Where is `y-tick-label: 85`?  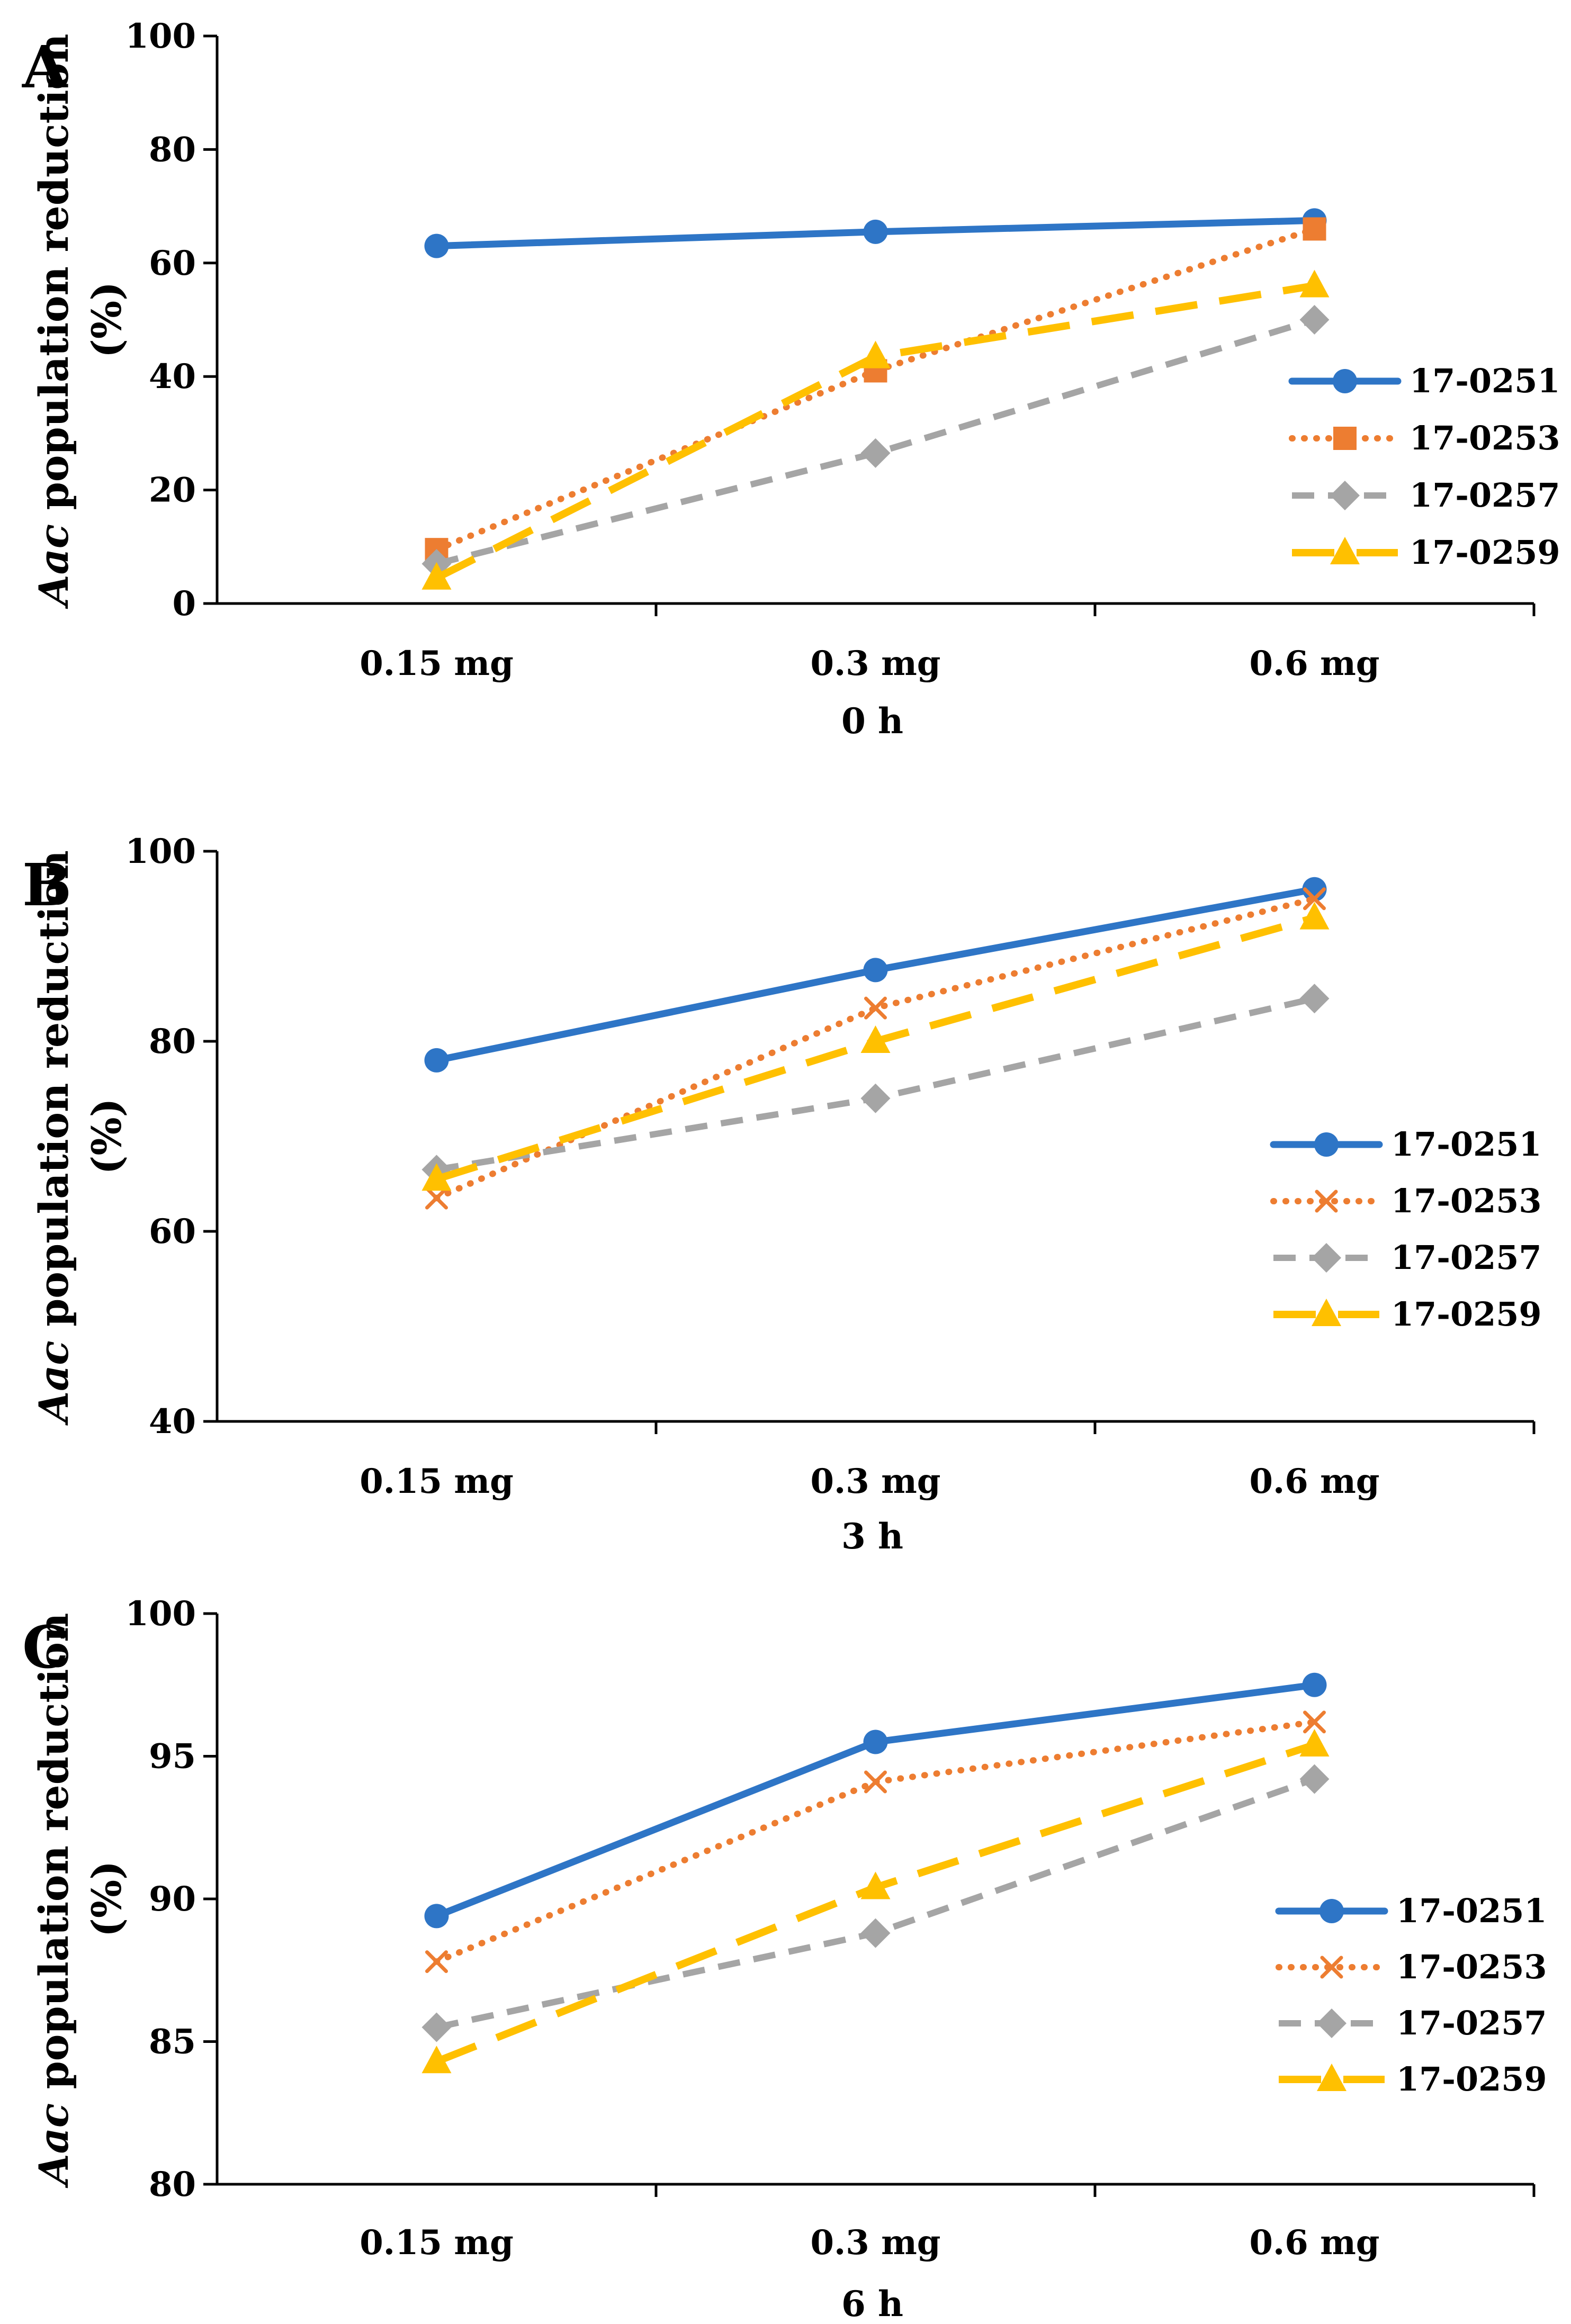
y-tick-label: 85 is located at coordinates (172, 2042).